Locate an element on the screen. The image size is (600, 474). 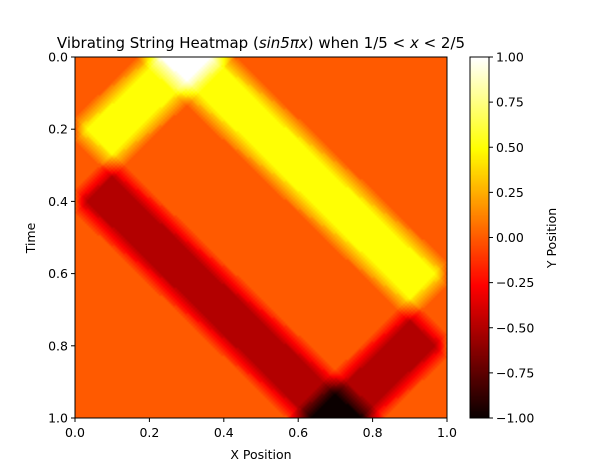
y-tick-label: 0.4 is located at coordinates (58, 201).